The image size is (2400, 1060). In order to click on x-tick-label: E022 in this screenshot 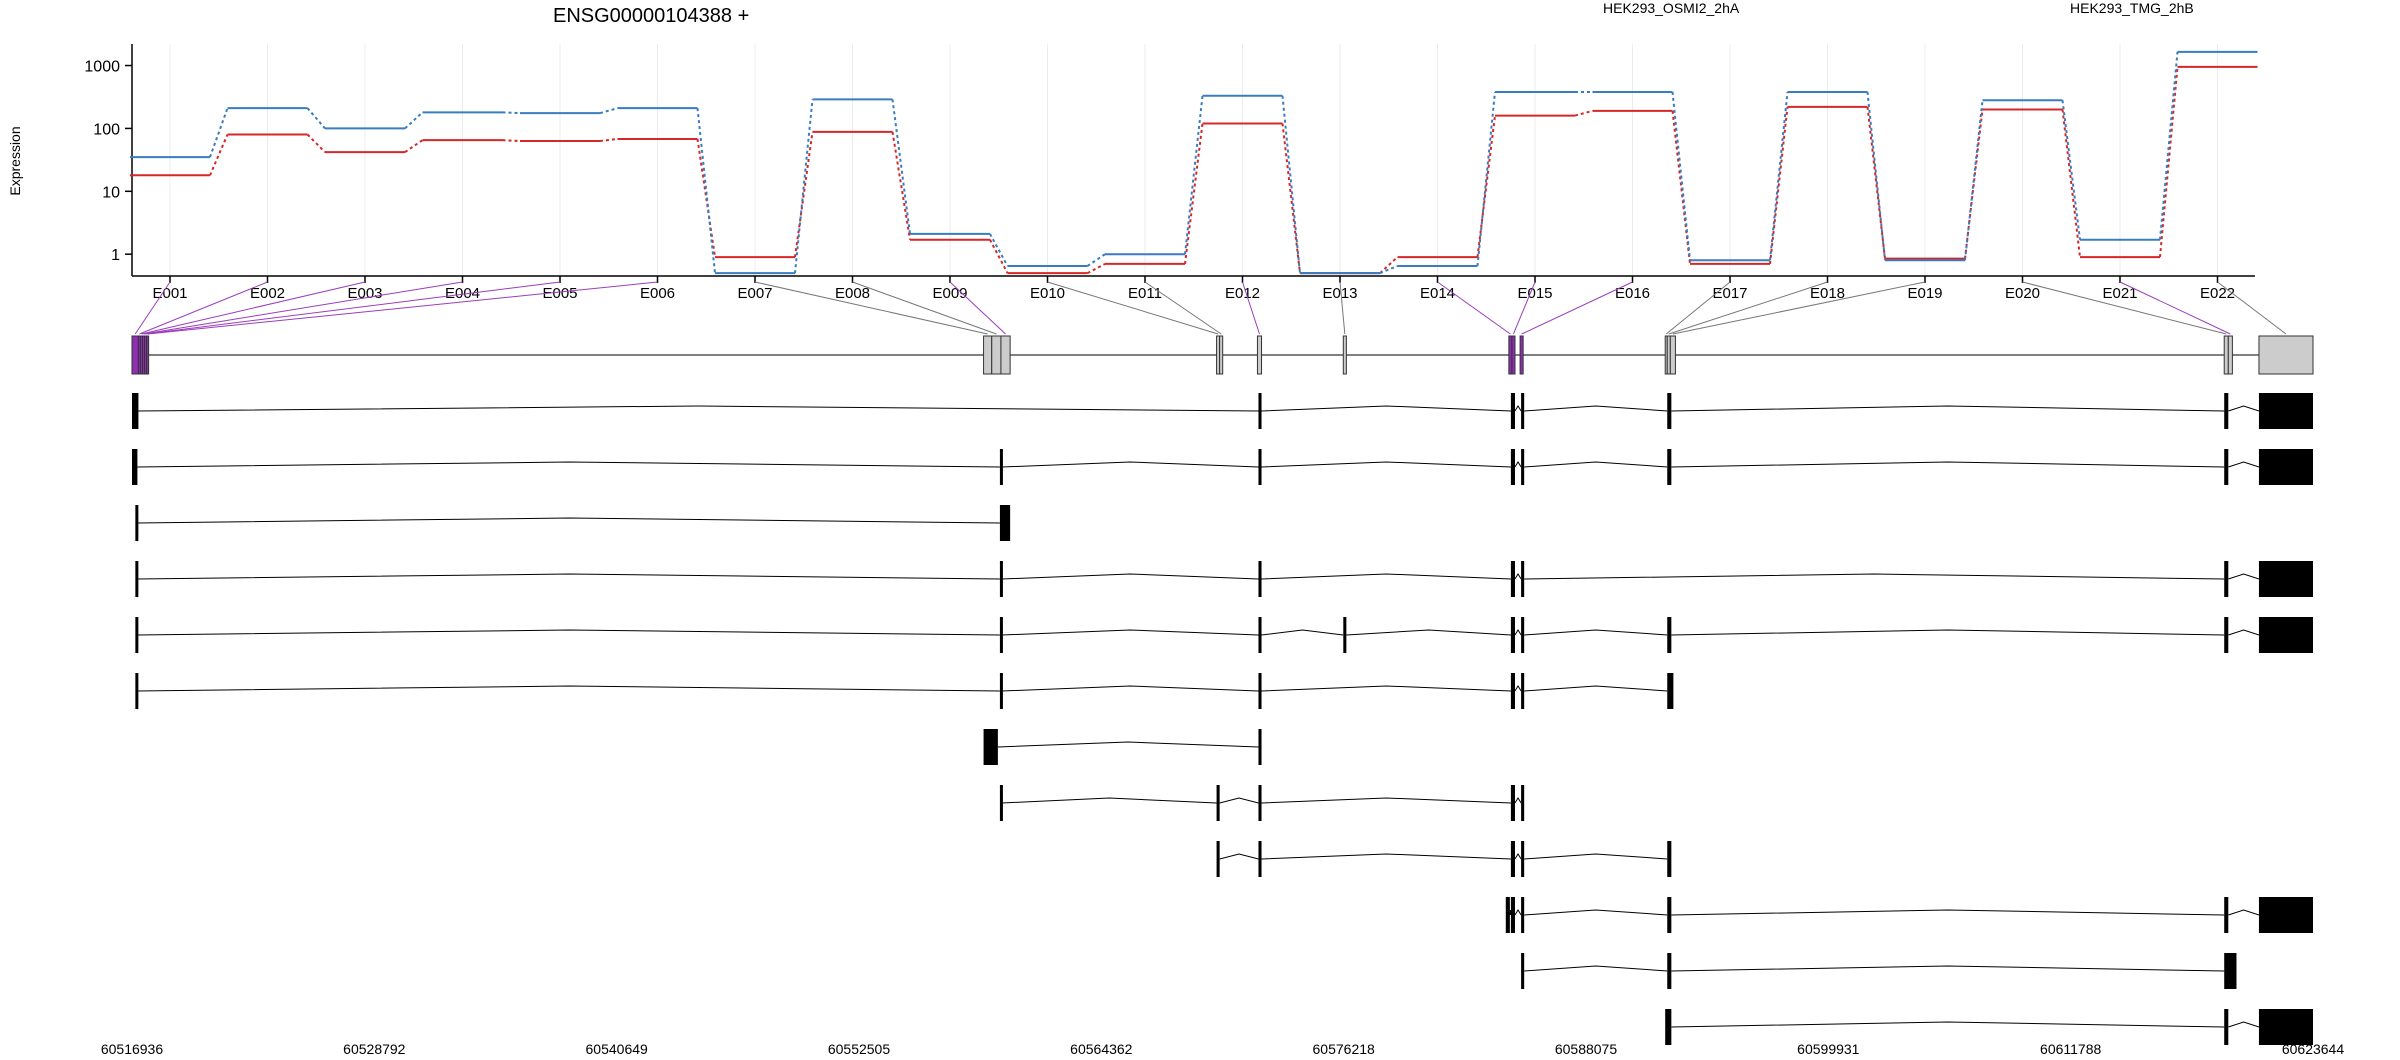, I will do `click(2217, 293)`.